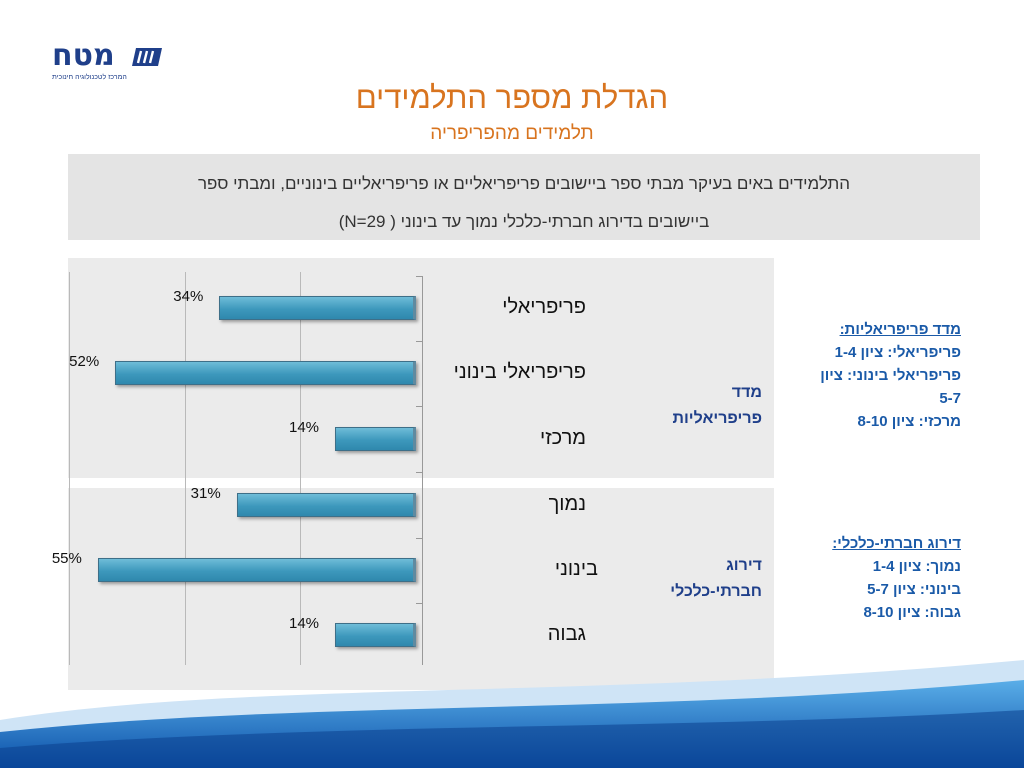  Describe the element at coordinates (716, 591) in the screenshot. I see `group-label-line: חברתי-כלכלי` at that location.